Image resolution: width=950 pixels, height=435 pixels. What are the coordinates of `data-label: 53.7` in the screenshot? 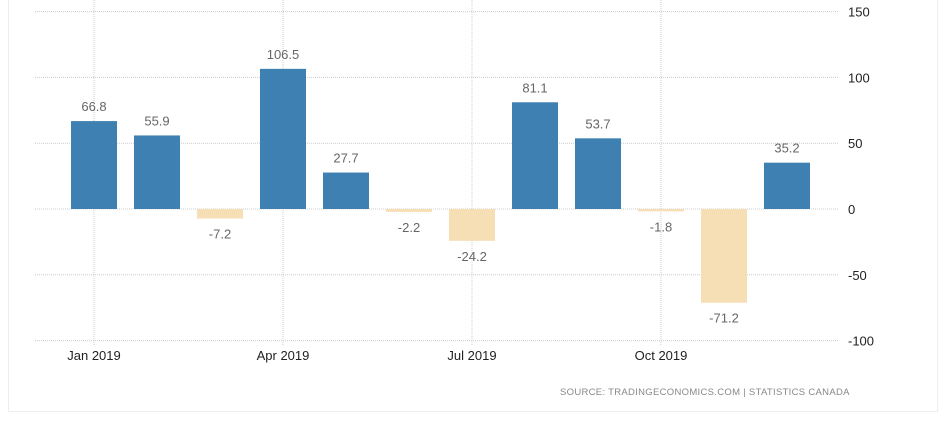 It's located at (597, 123).